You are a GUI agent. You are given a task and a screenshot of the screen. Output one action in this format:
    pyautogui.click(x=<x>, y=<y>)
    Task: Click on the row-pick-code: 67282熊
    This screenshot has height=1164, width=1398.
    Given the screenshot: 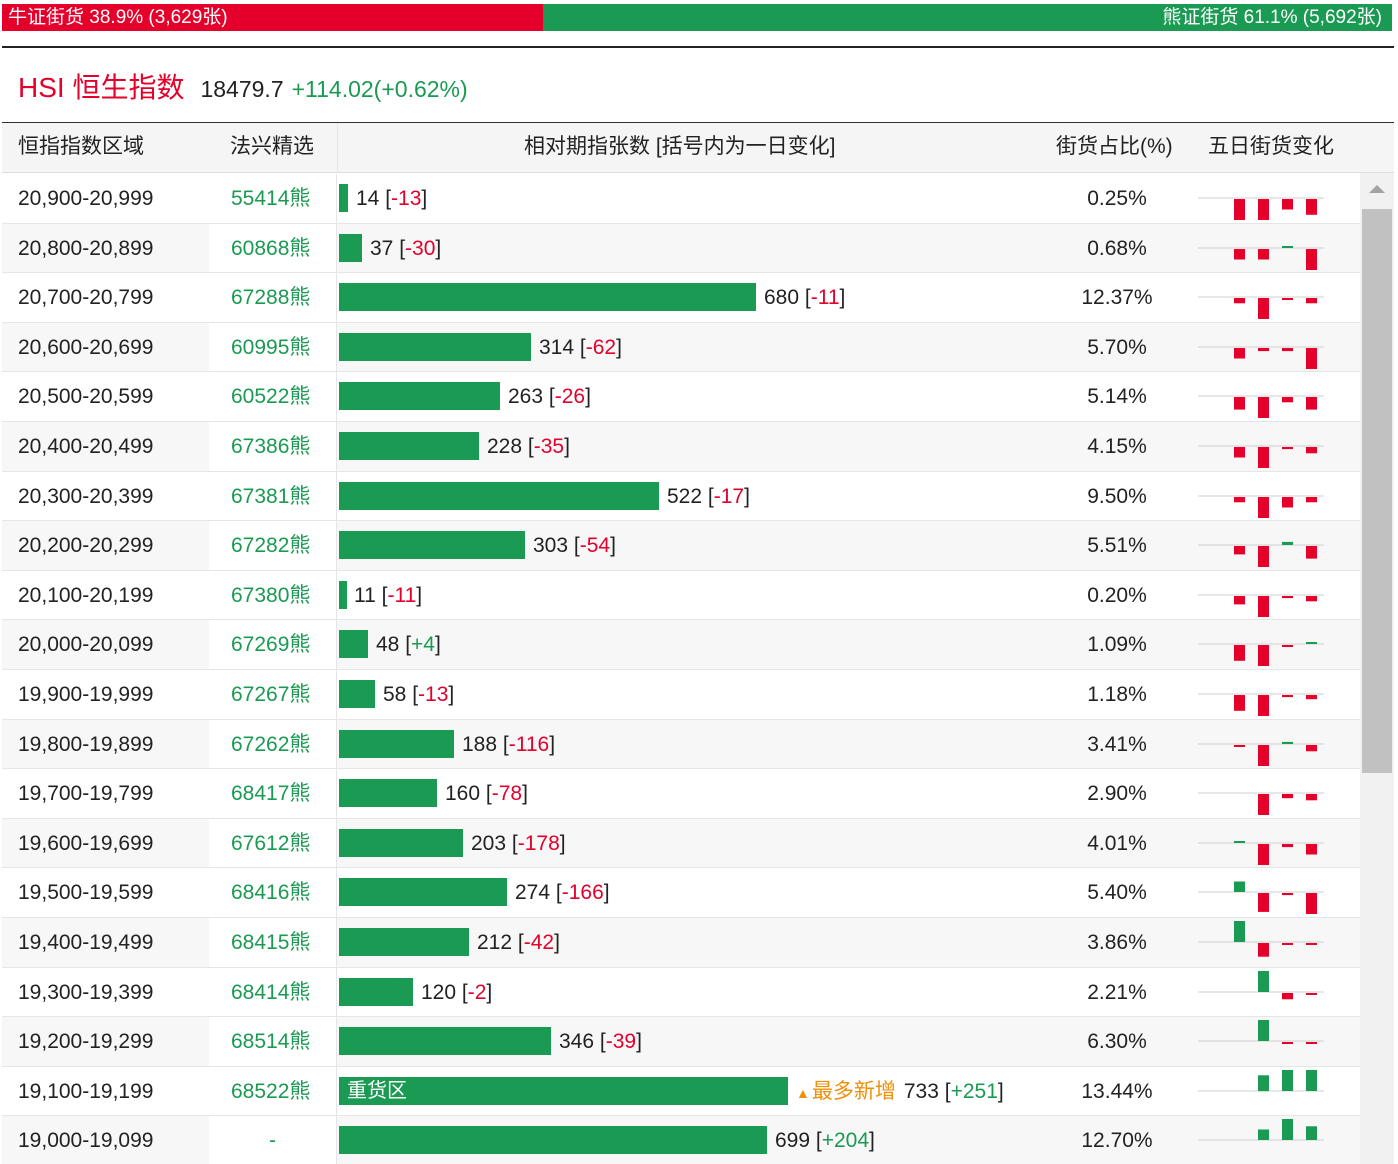 What is the action you would take?
    pyautogui.click(x=271, y=546)
    